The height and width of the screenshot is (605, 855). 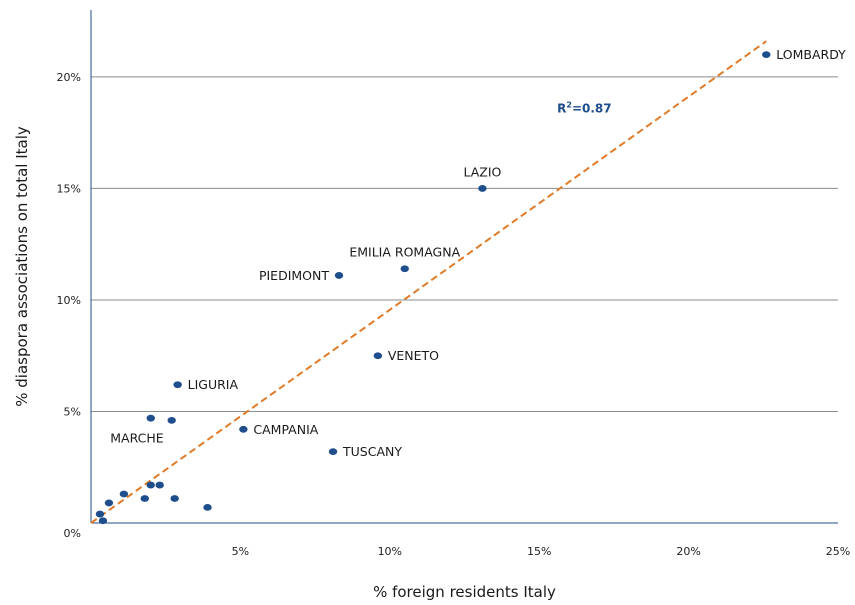 What do you see at coordinates (69, 188) in the screenshot?
I see `y-tick-label: 15%` at bounding box center [69, 188].